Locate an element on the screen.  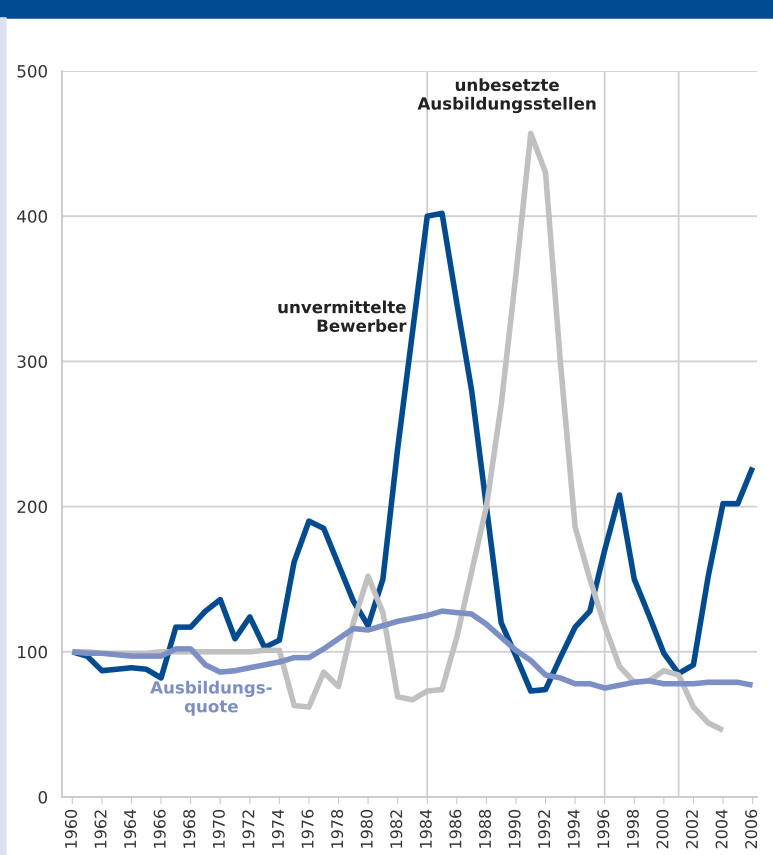
y-tick-label: 300 is located at coordinates (33, 361).